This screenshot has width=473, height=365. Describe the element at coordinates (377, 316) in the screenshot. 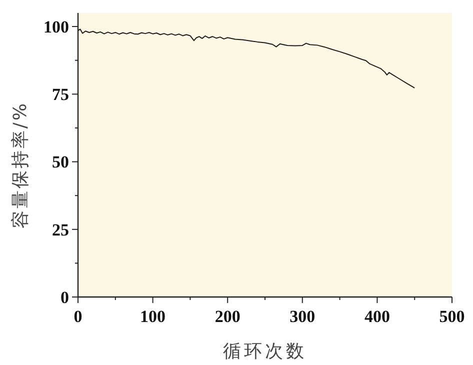

I see `x-tick-label: 400` at that location.